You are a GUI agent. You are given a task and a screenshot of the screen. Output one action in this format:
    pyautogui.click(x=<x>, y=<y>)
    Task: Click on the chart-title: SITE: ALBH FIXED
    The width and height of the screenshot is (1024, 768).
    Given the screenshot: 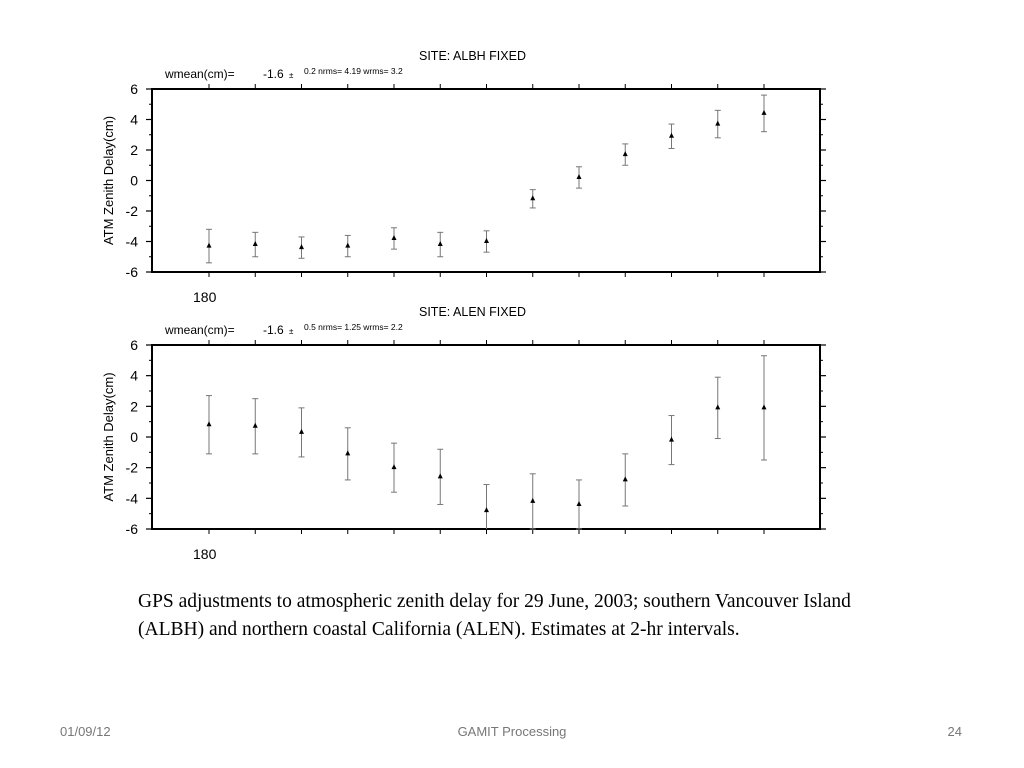 What is the action you would take?
    pyautogui.click(x=472, y=56)
    